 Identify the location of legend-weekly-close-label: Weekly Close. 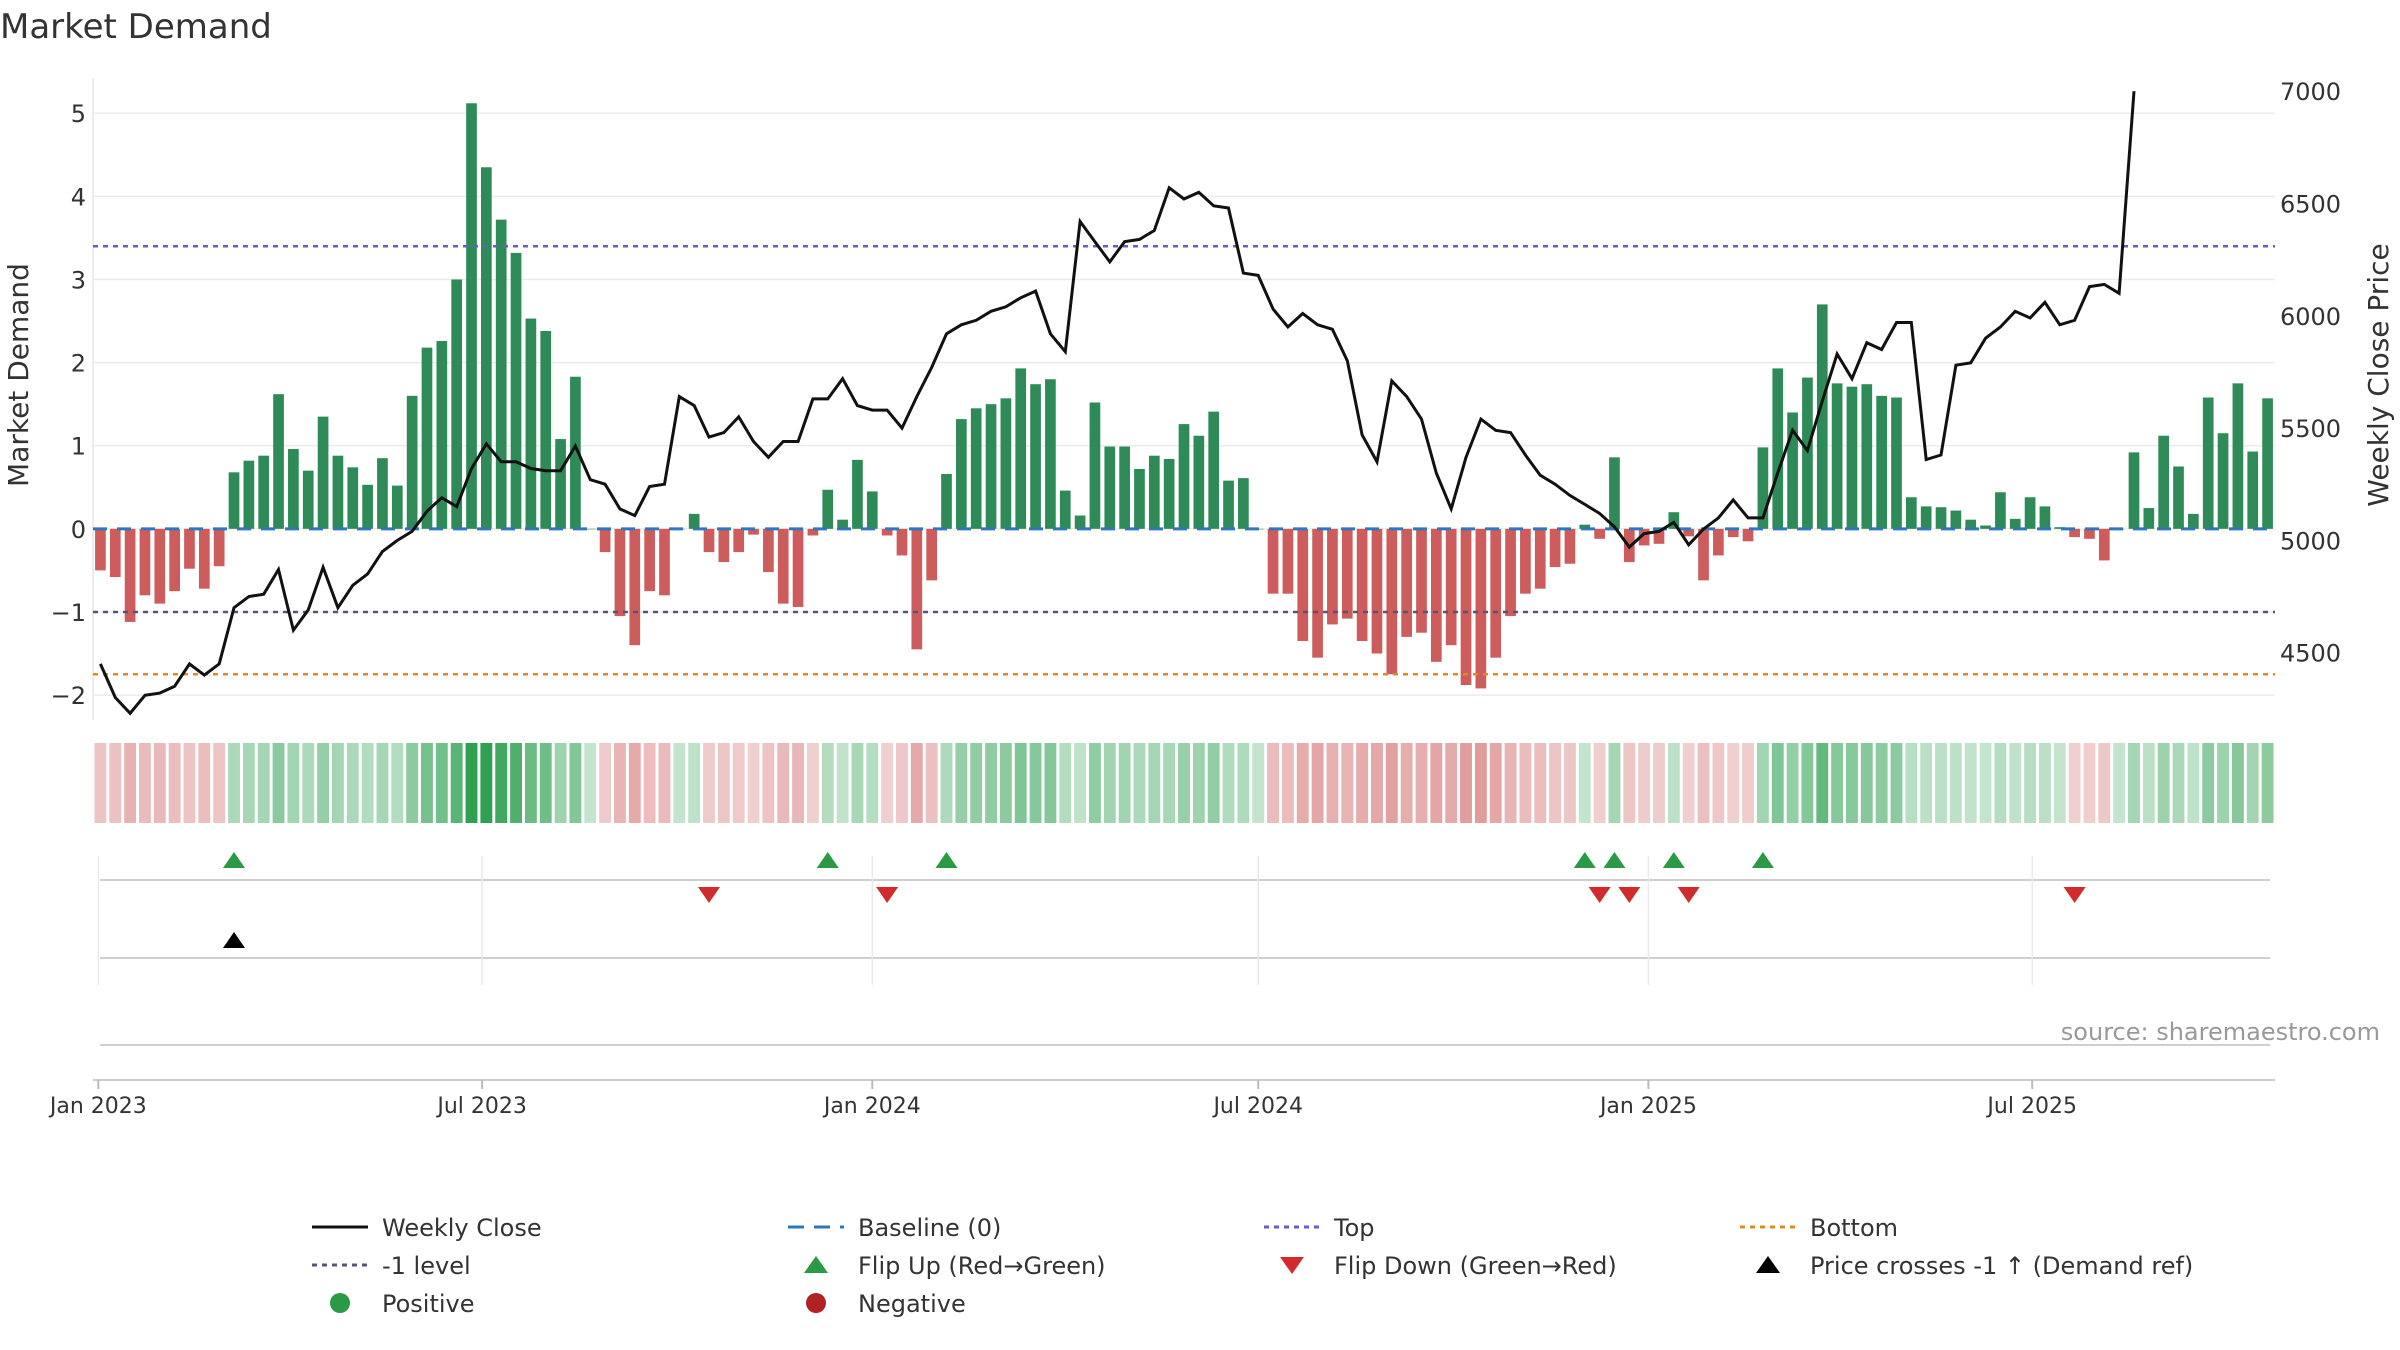
(462, 1228).